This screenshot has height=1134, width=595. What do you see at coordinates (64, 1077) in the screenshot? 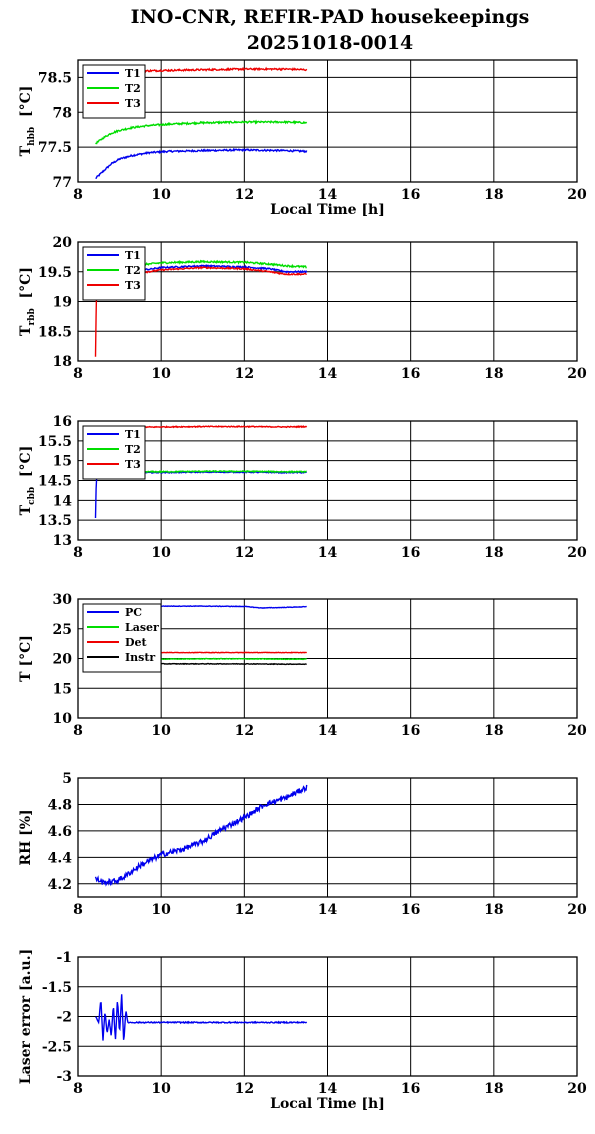
I see `y-tick-label: -3` at bounding box center [64, 1077].